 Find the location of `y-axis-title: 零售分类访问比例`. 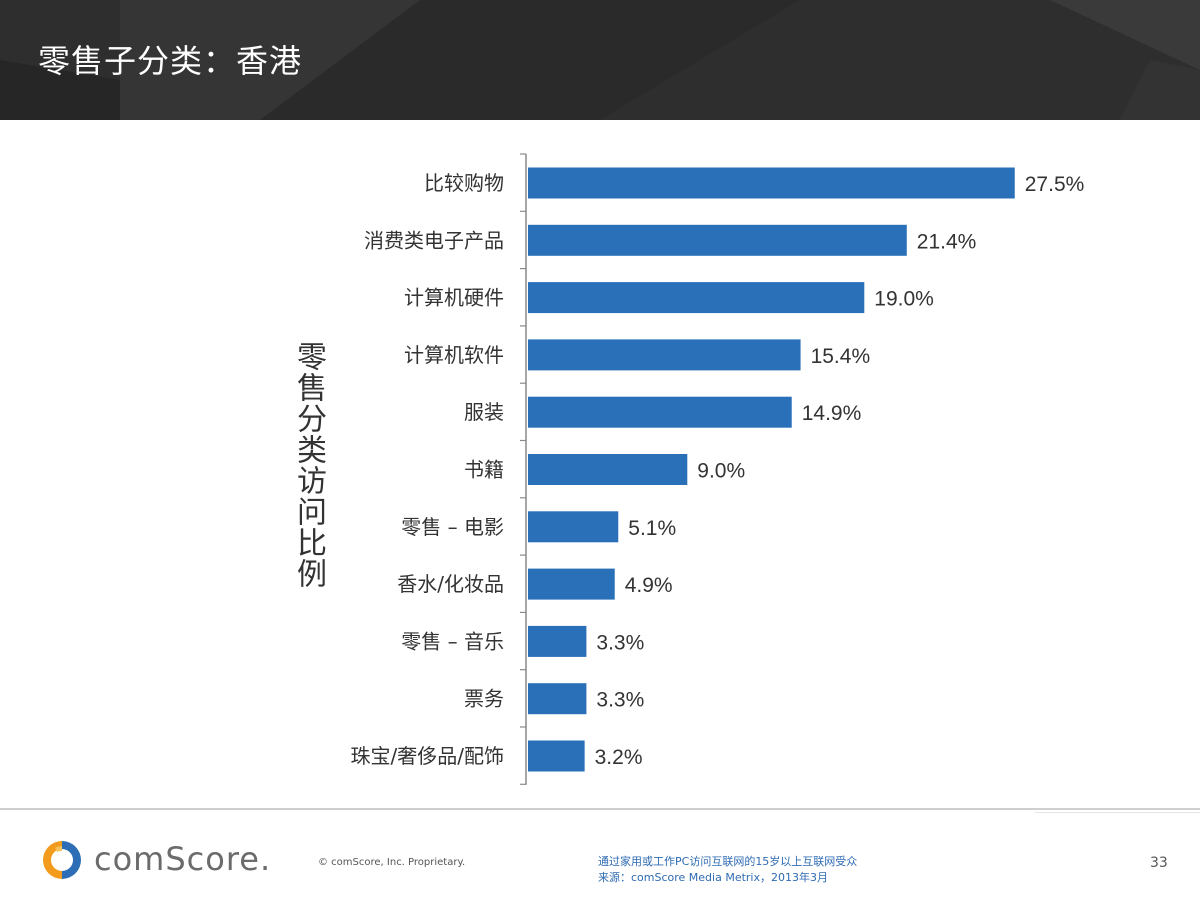

y-axis-title: 零售分类访问比例 is located at coordinates (308, 465).